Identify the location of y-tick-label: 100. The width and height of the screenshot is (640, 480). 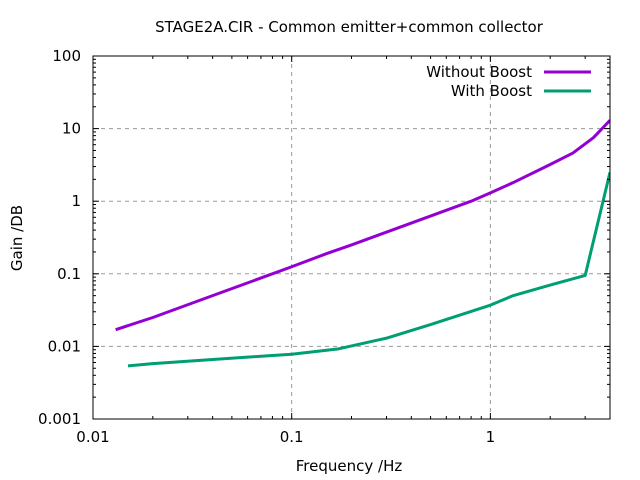
(66, 56).